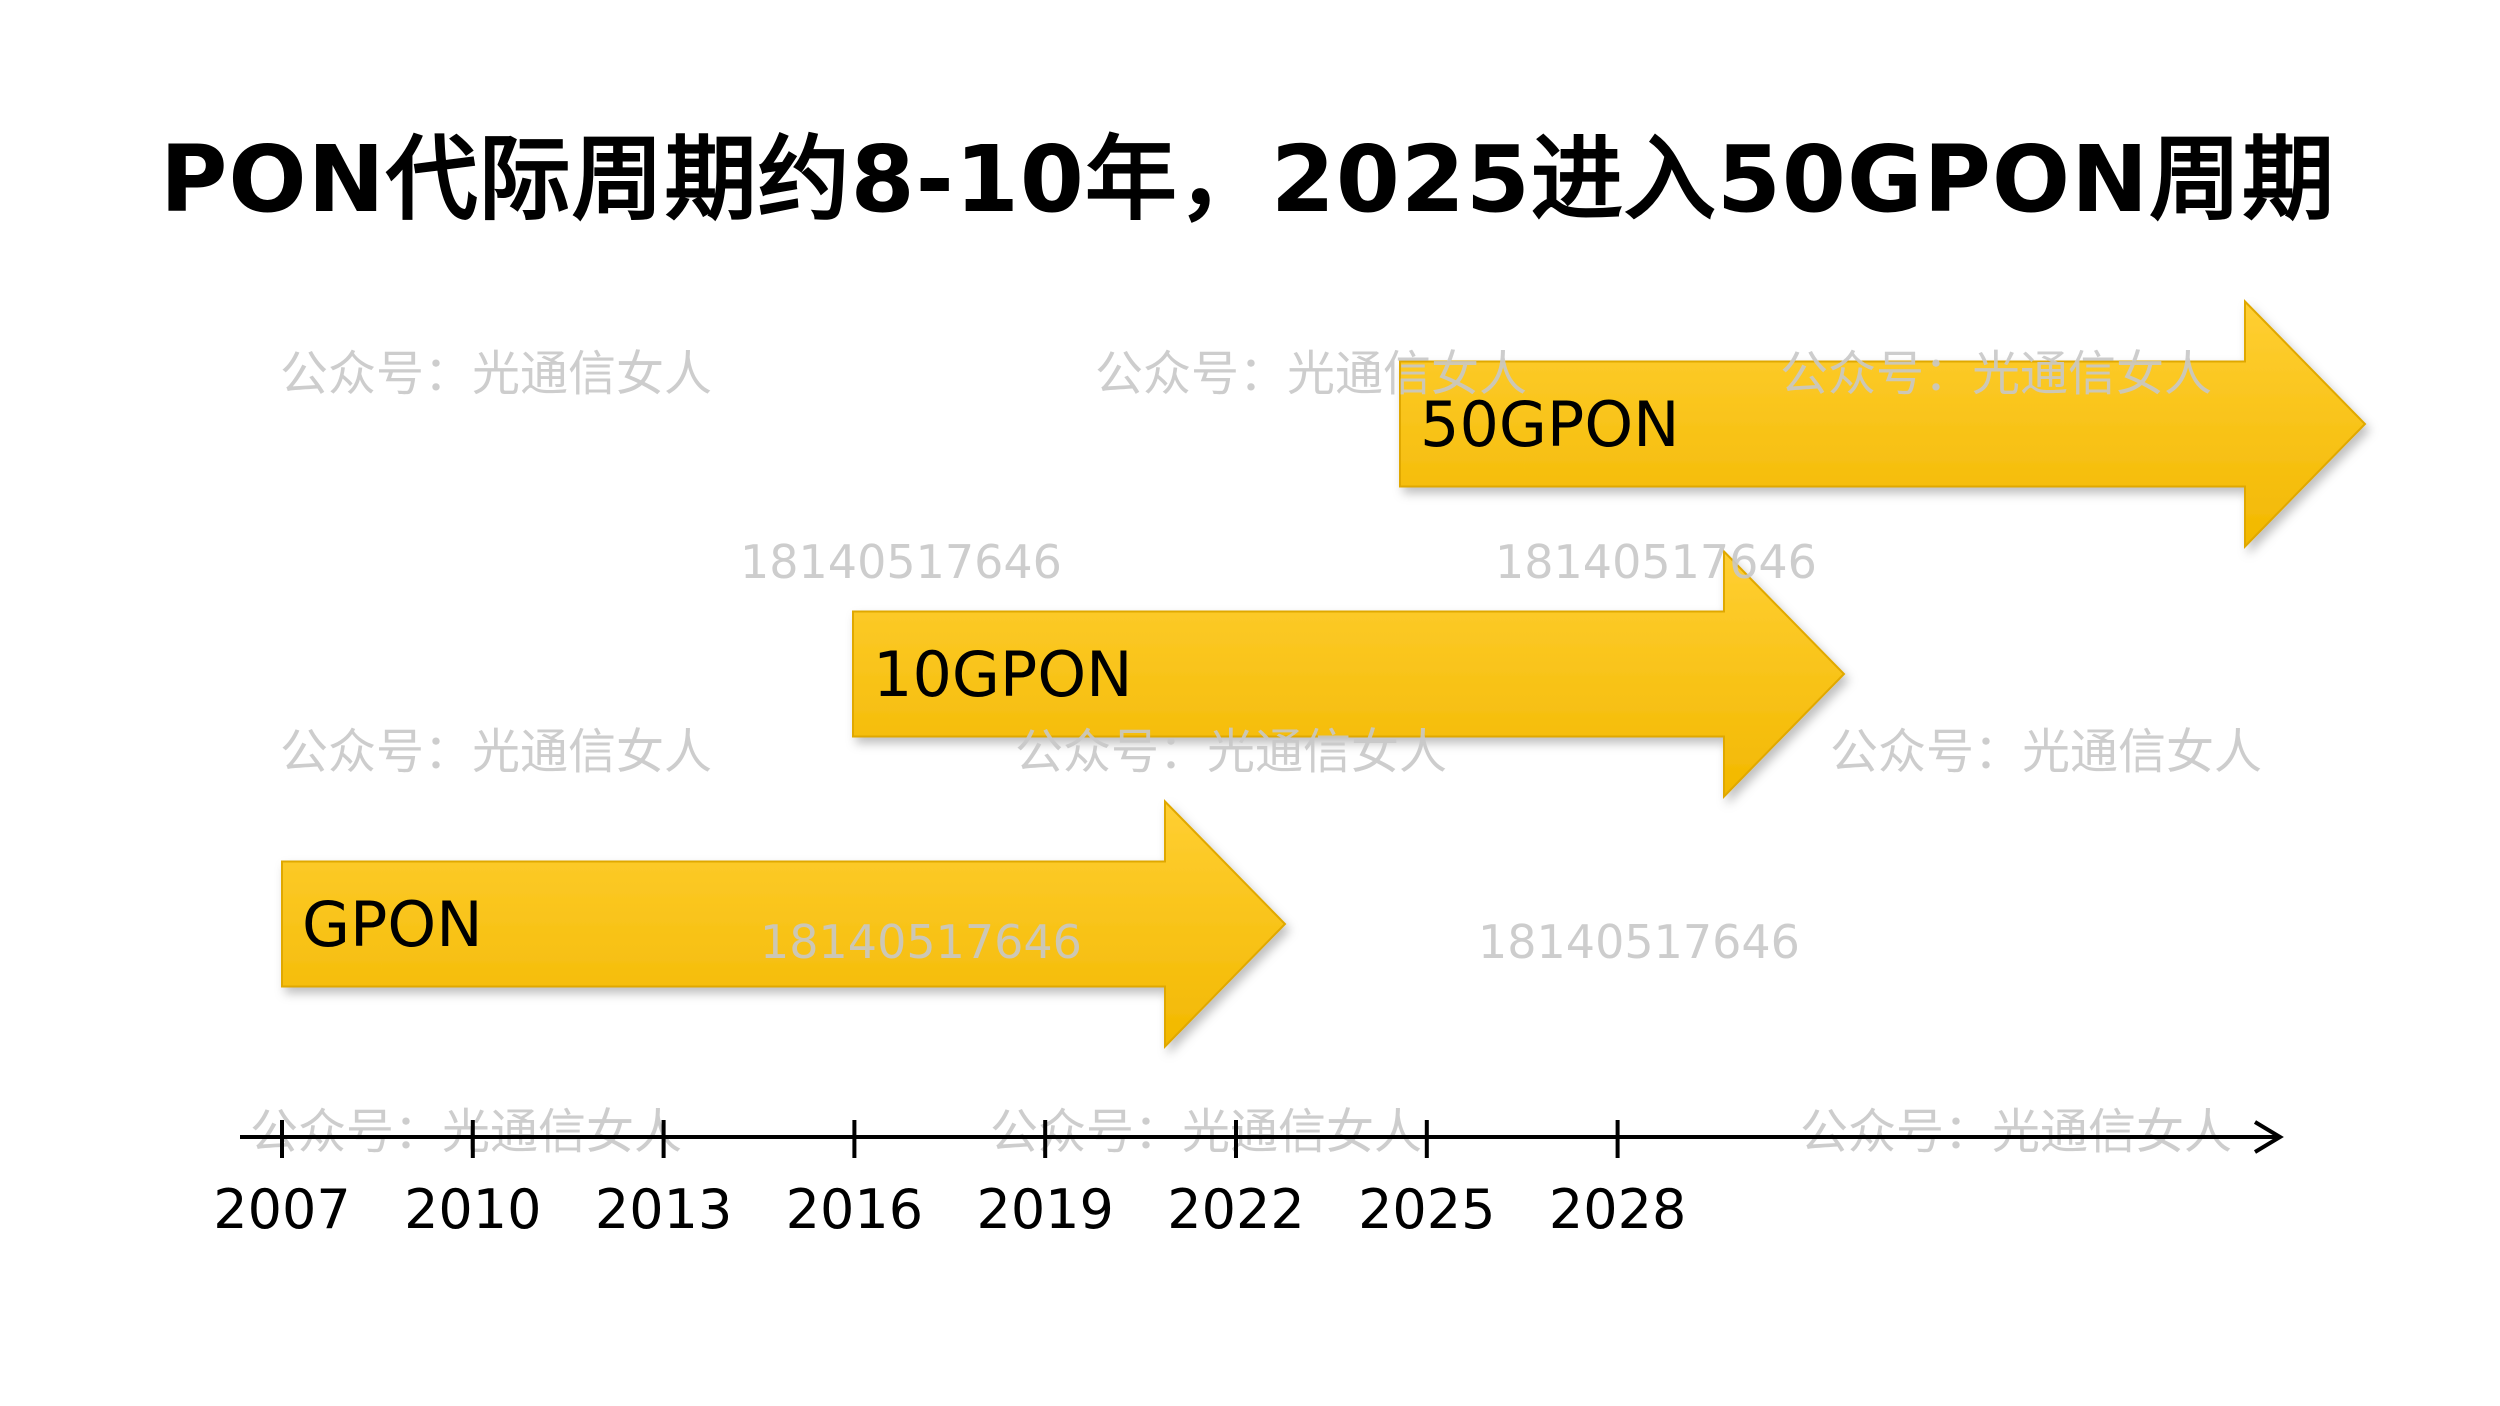 The image size is (2500, 1406). I want to click on arrow-label: 50GPON, so click(1550, 424).